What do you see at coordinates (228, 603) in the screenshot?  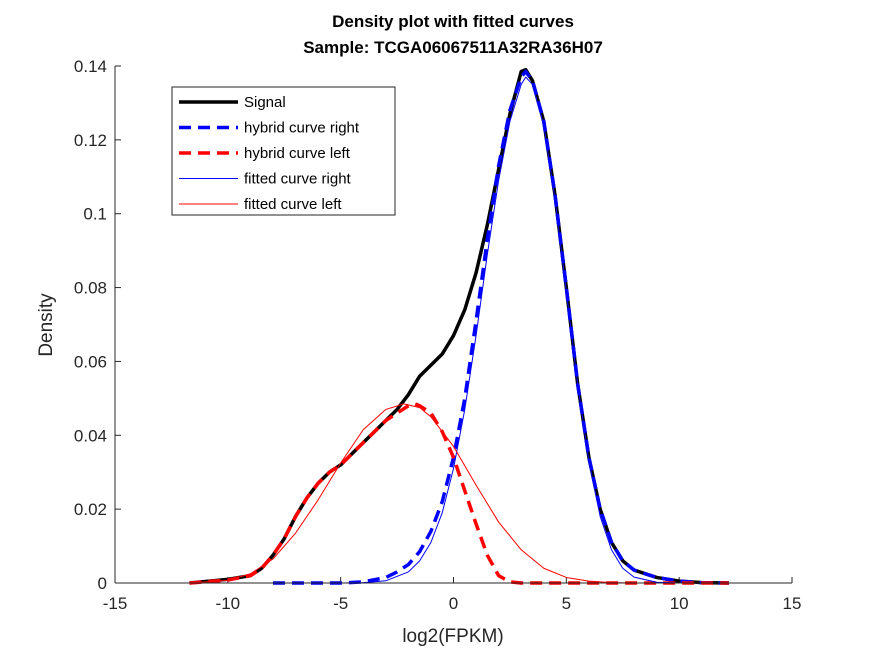 I see `x-tick-label: -10` at bounding box center [228, 603].